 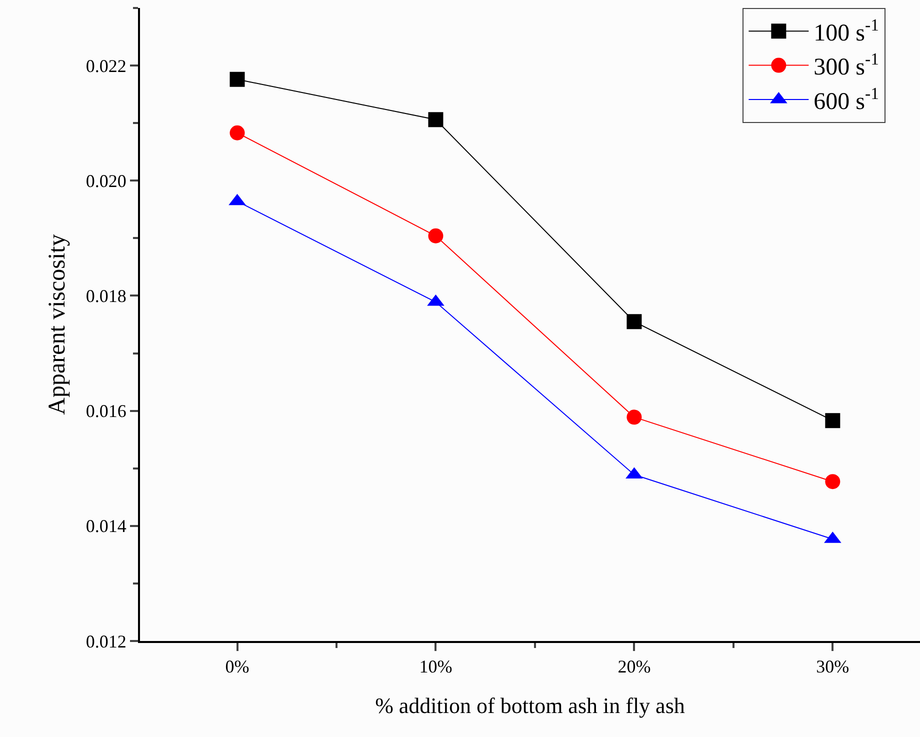 What do you see at coordinates (530, 705) in the screenshot?
I see `x-axis-title: % addition of bottom ash in fly ash` at bounding box center [530, 705].